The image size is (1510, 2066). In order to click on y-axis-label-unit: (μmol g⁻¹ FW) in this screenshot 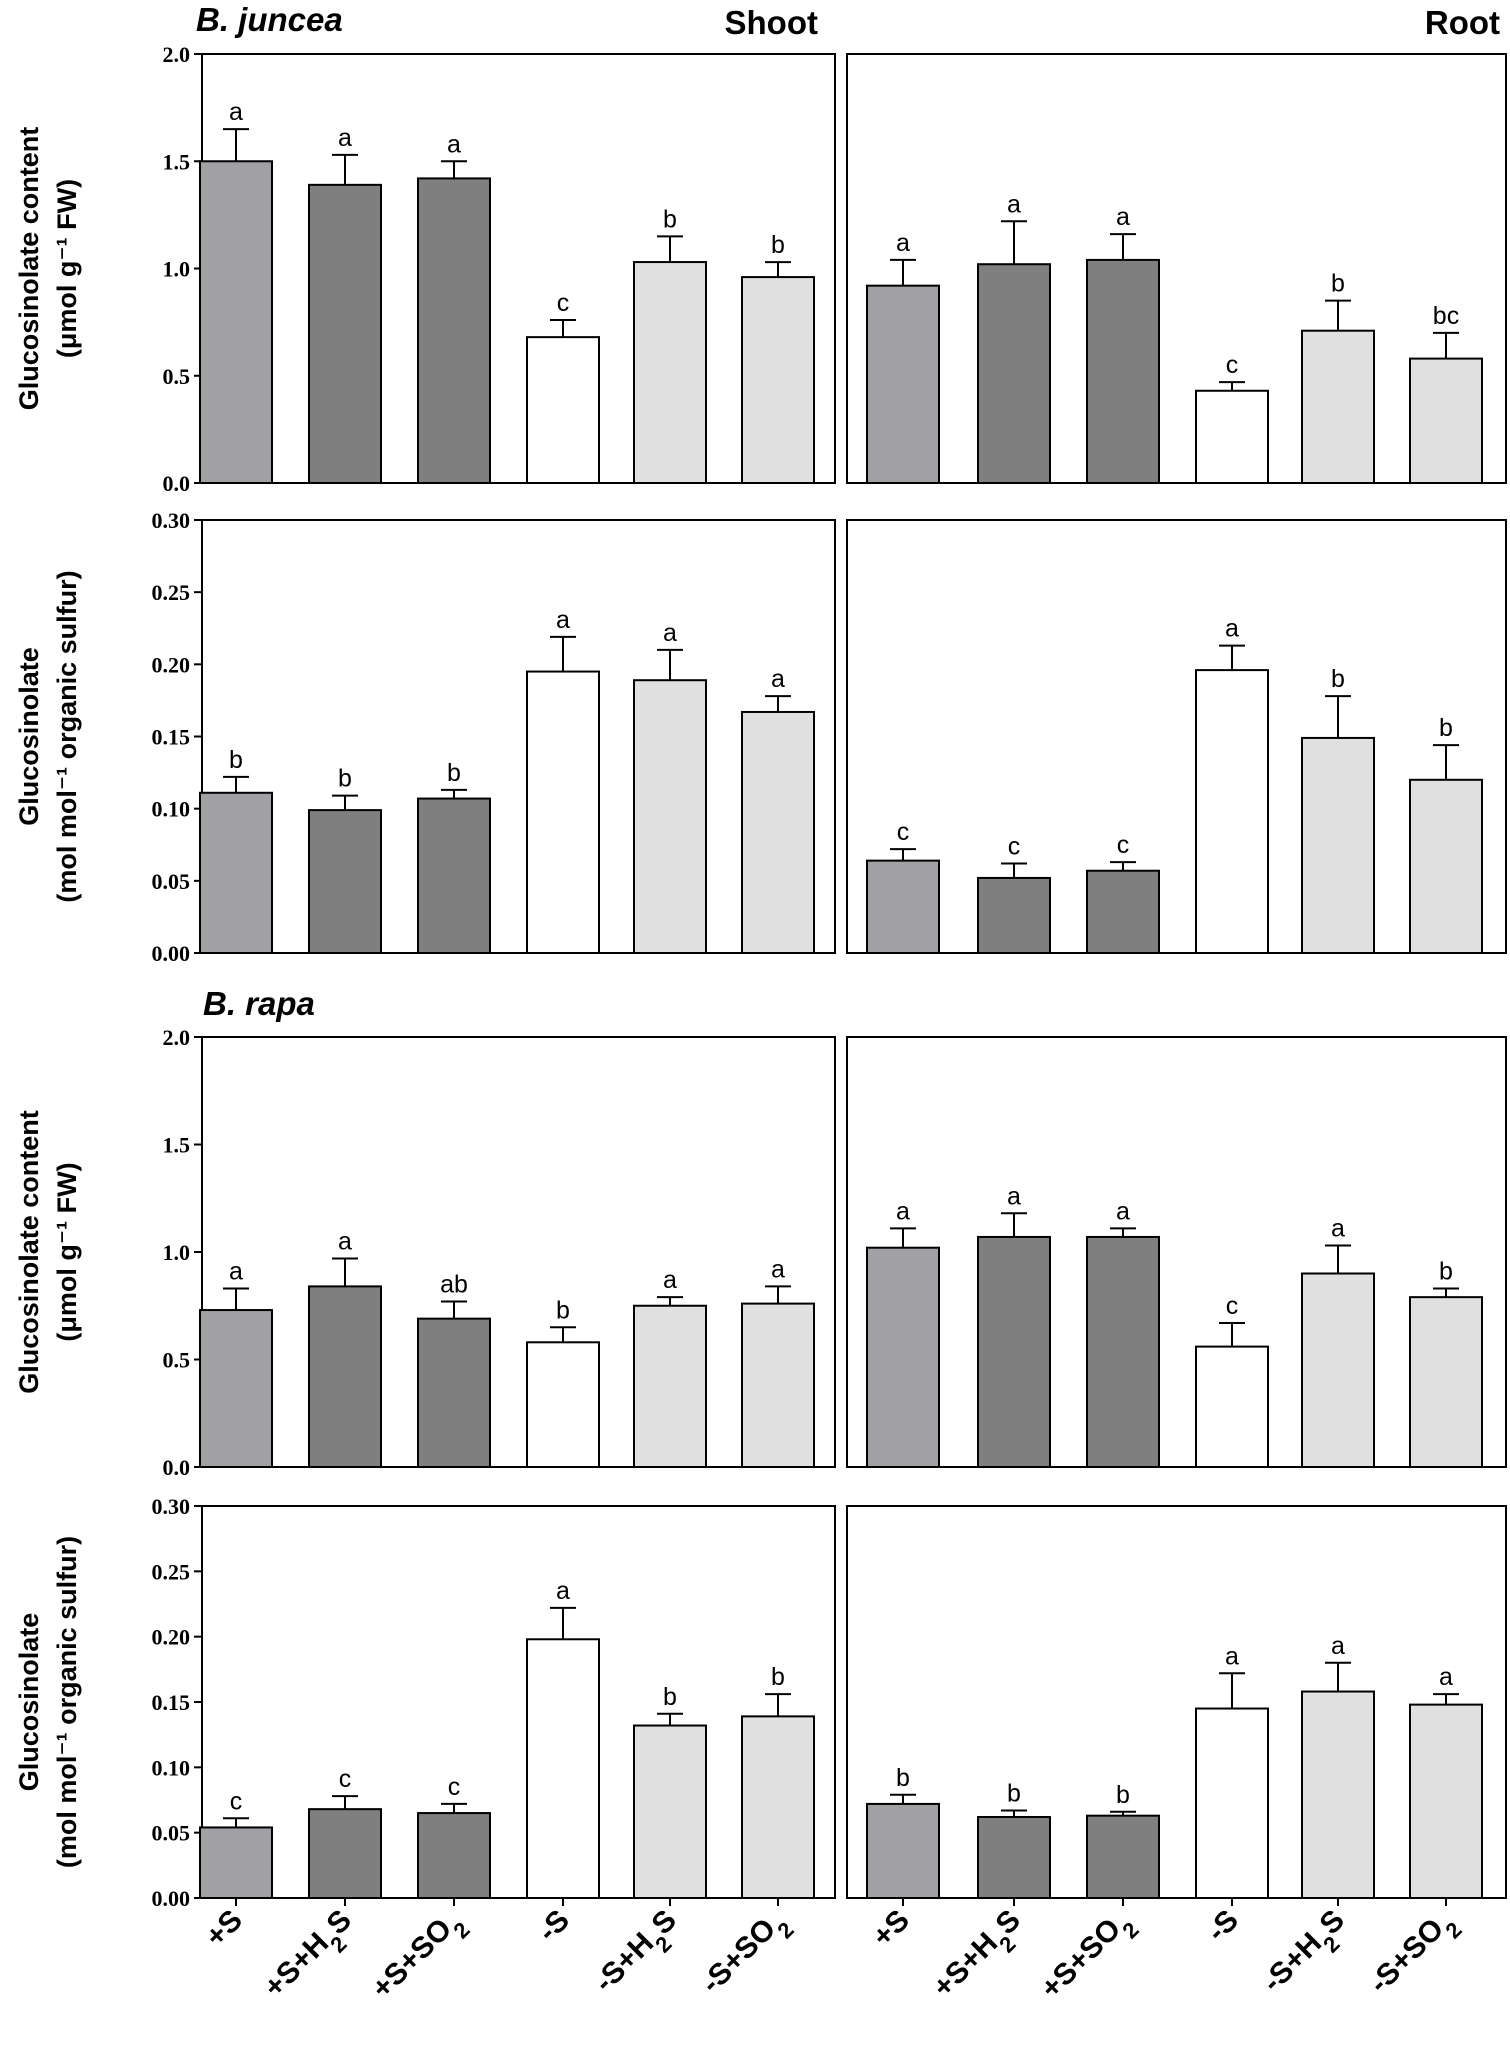, I will do `click(67, 268)`.